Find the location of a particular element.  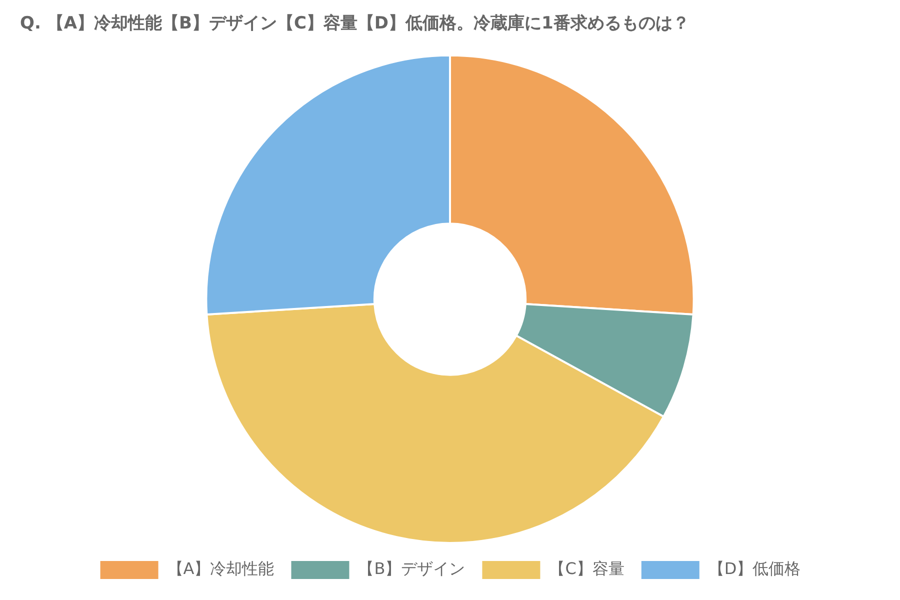

chart-title: Q. 【A】冷却性能【B】デザイン【C】容量【D】低価格。冷蔵庫に1番求めるものは？ is located at coordinates (355, 24).